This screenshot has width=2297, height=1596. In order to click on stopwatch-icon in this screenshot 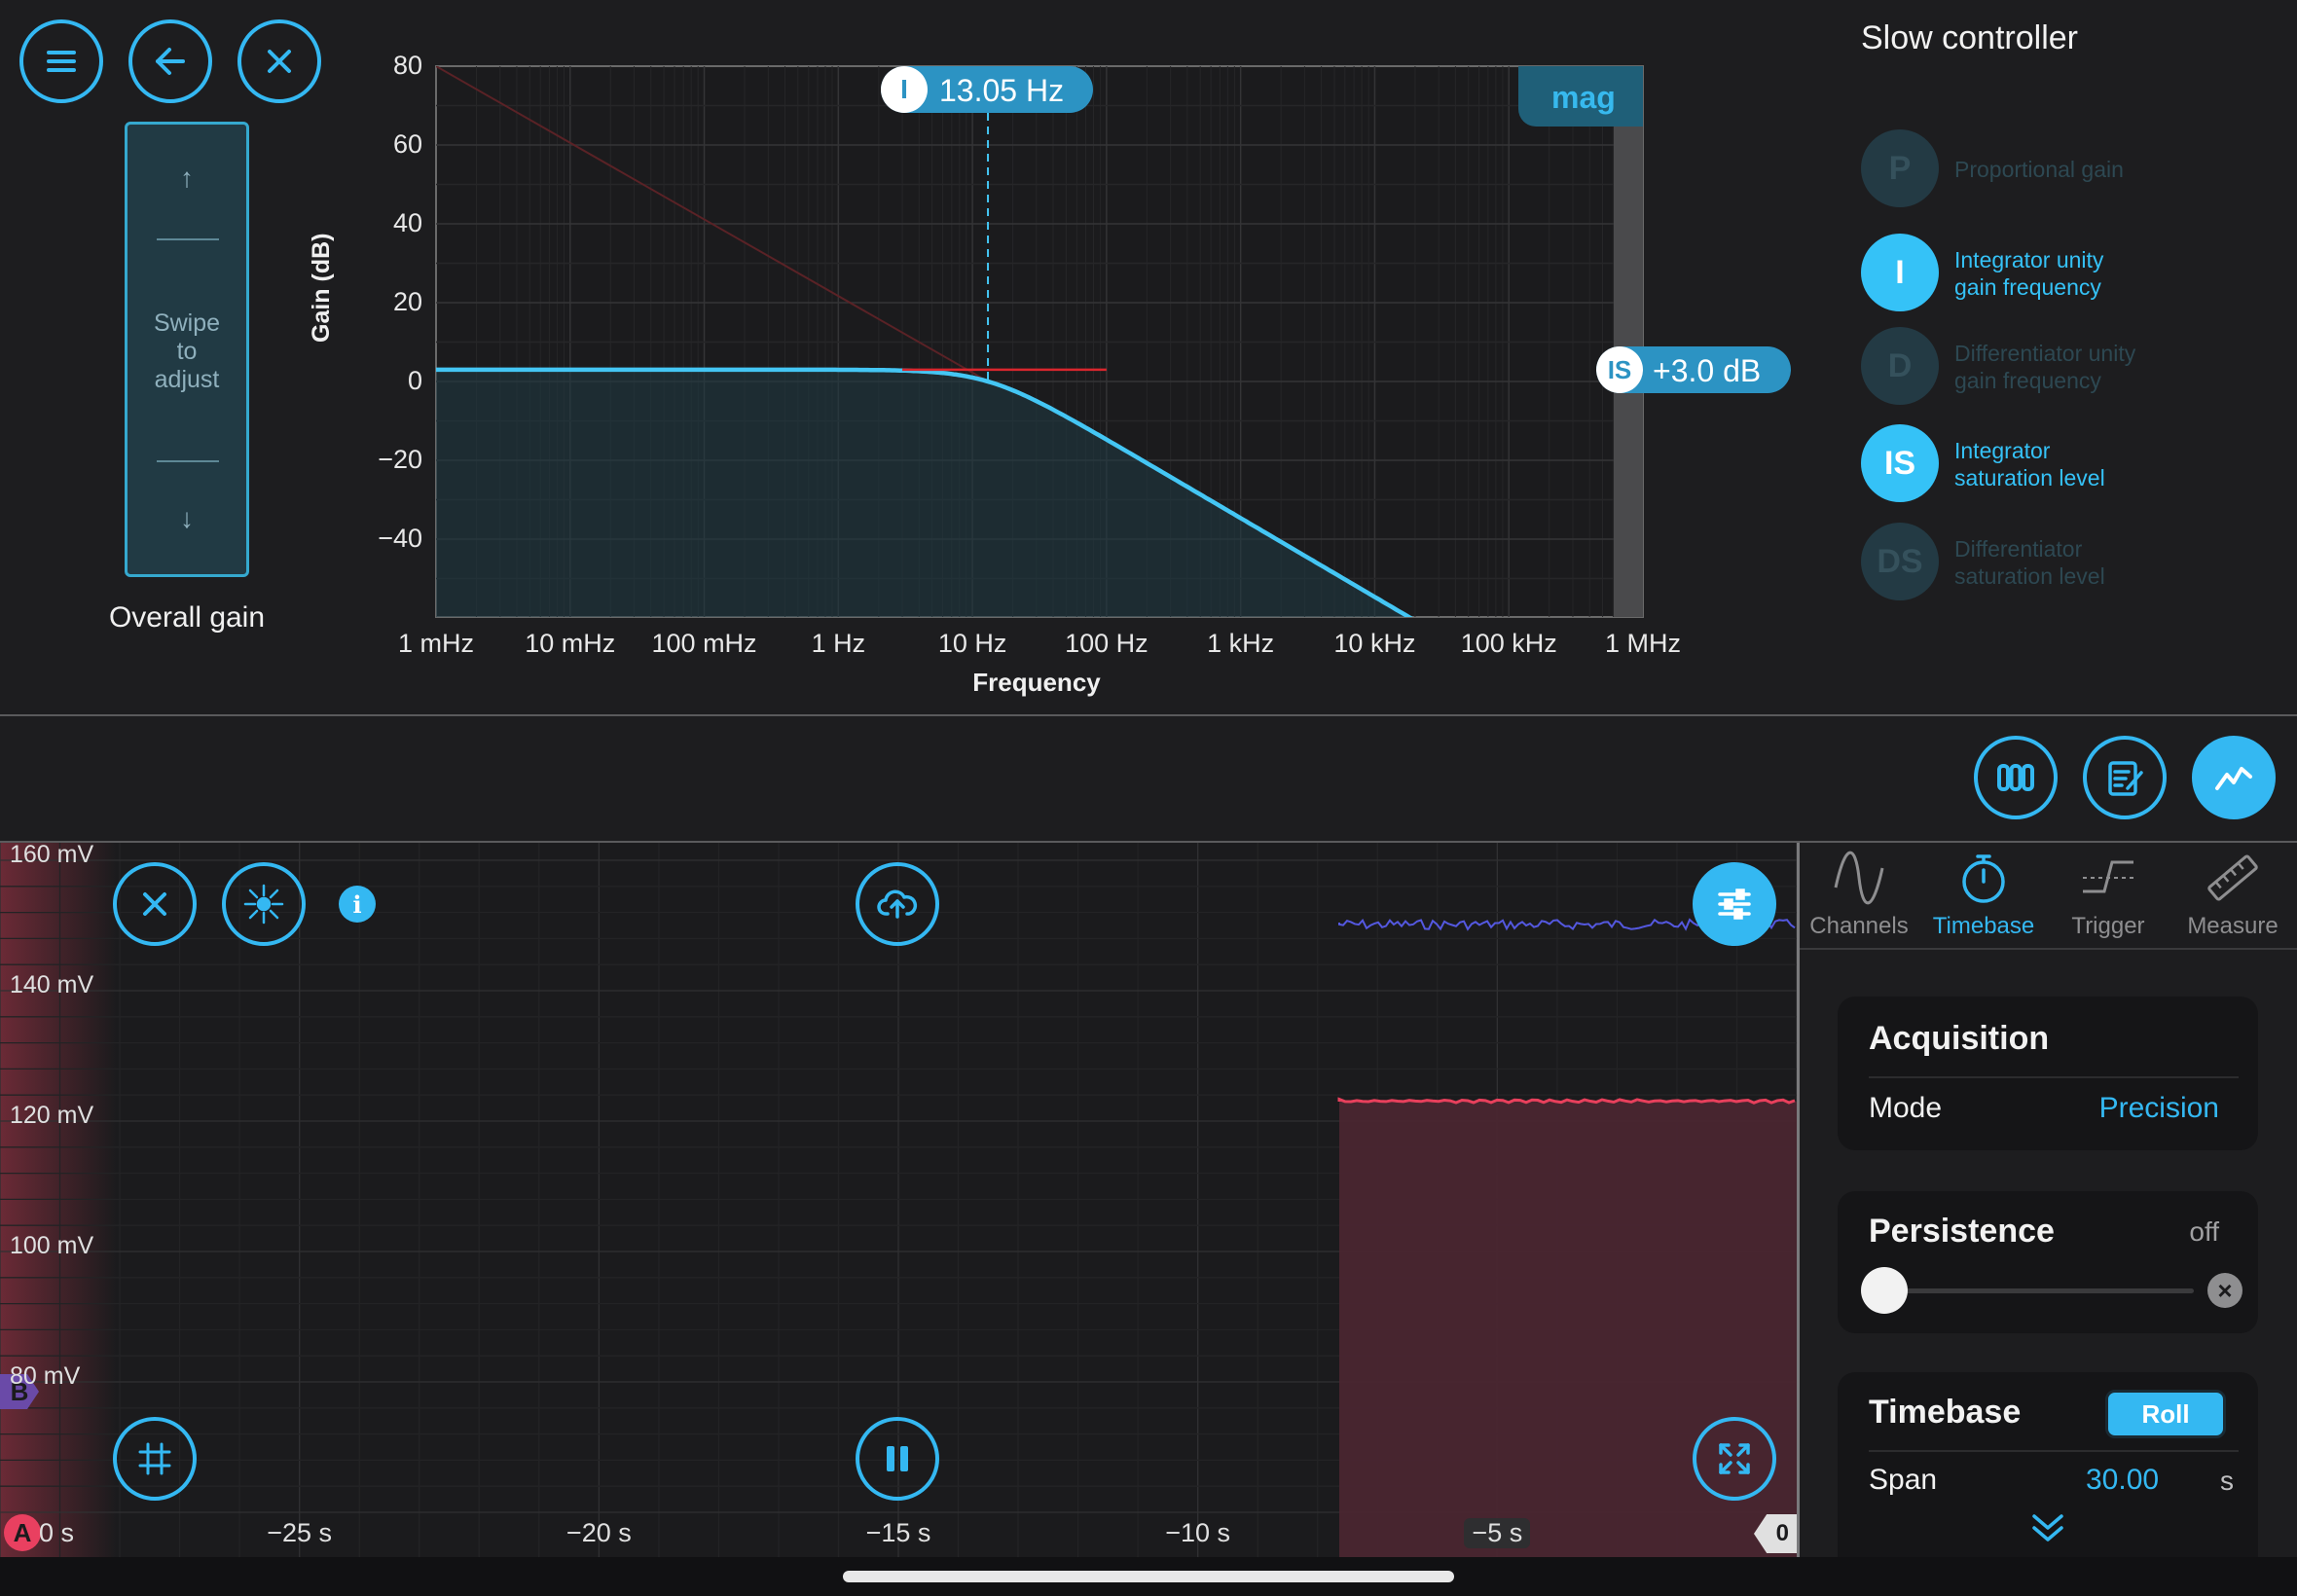, I will do `click(1983, 878)`.